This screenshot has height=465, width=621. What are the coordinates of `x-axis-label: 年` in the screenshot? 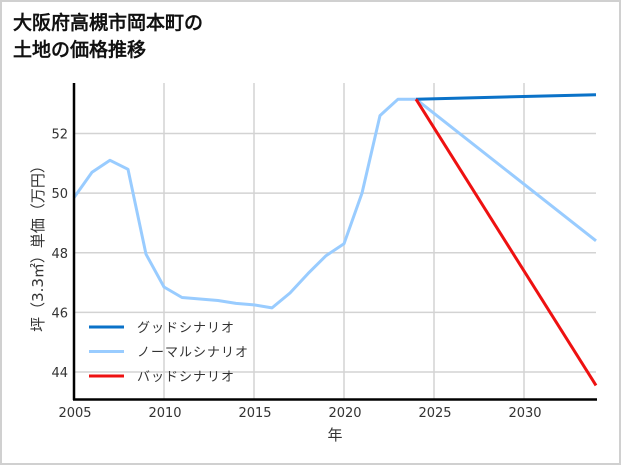 It's located at (334, 435).